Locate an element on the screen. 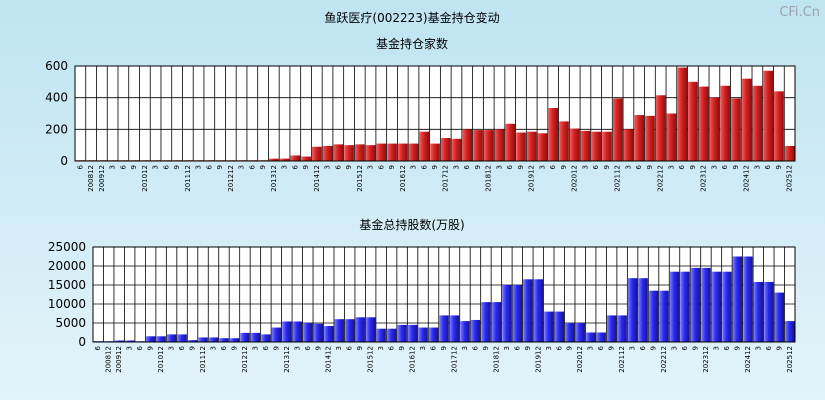  shares-x-tick-label: 202512 is located at coordinates (790, 359).